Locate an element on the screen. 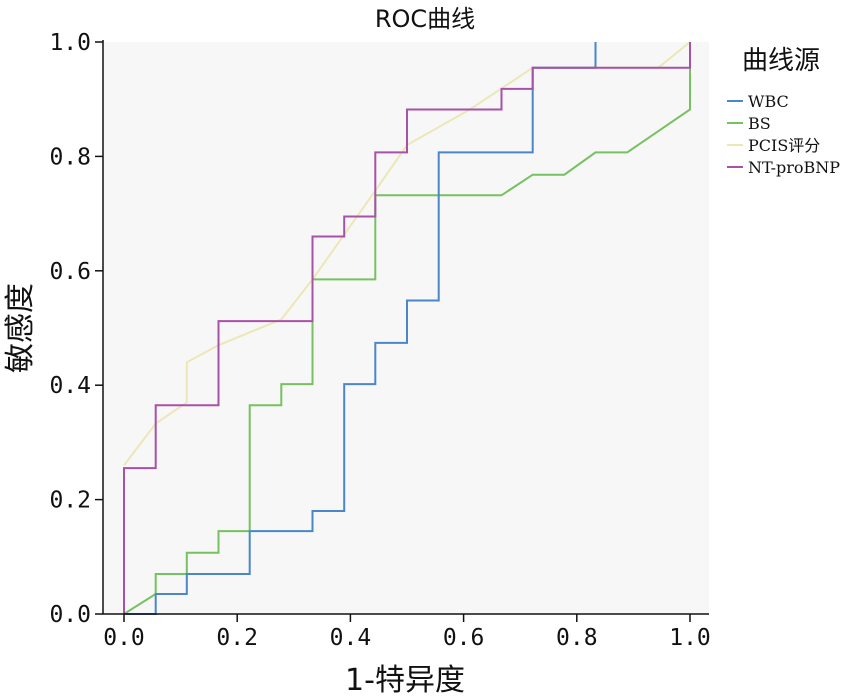 The height and width of the screenshot is (698, 846). x-tick-label: 0.0 is located at coordinates (124, 638).